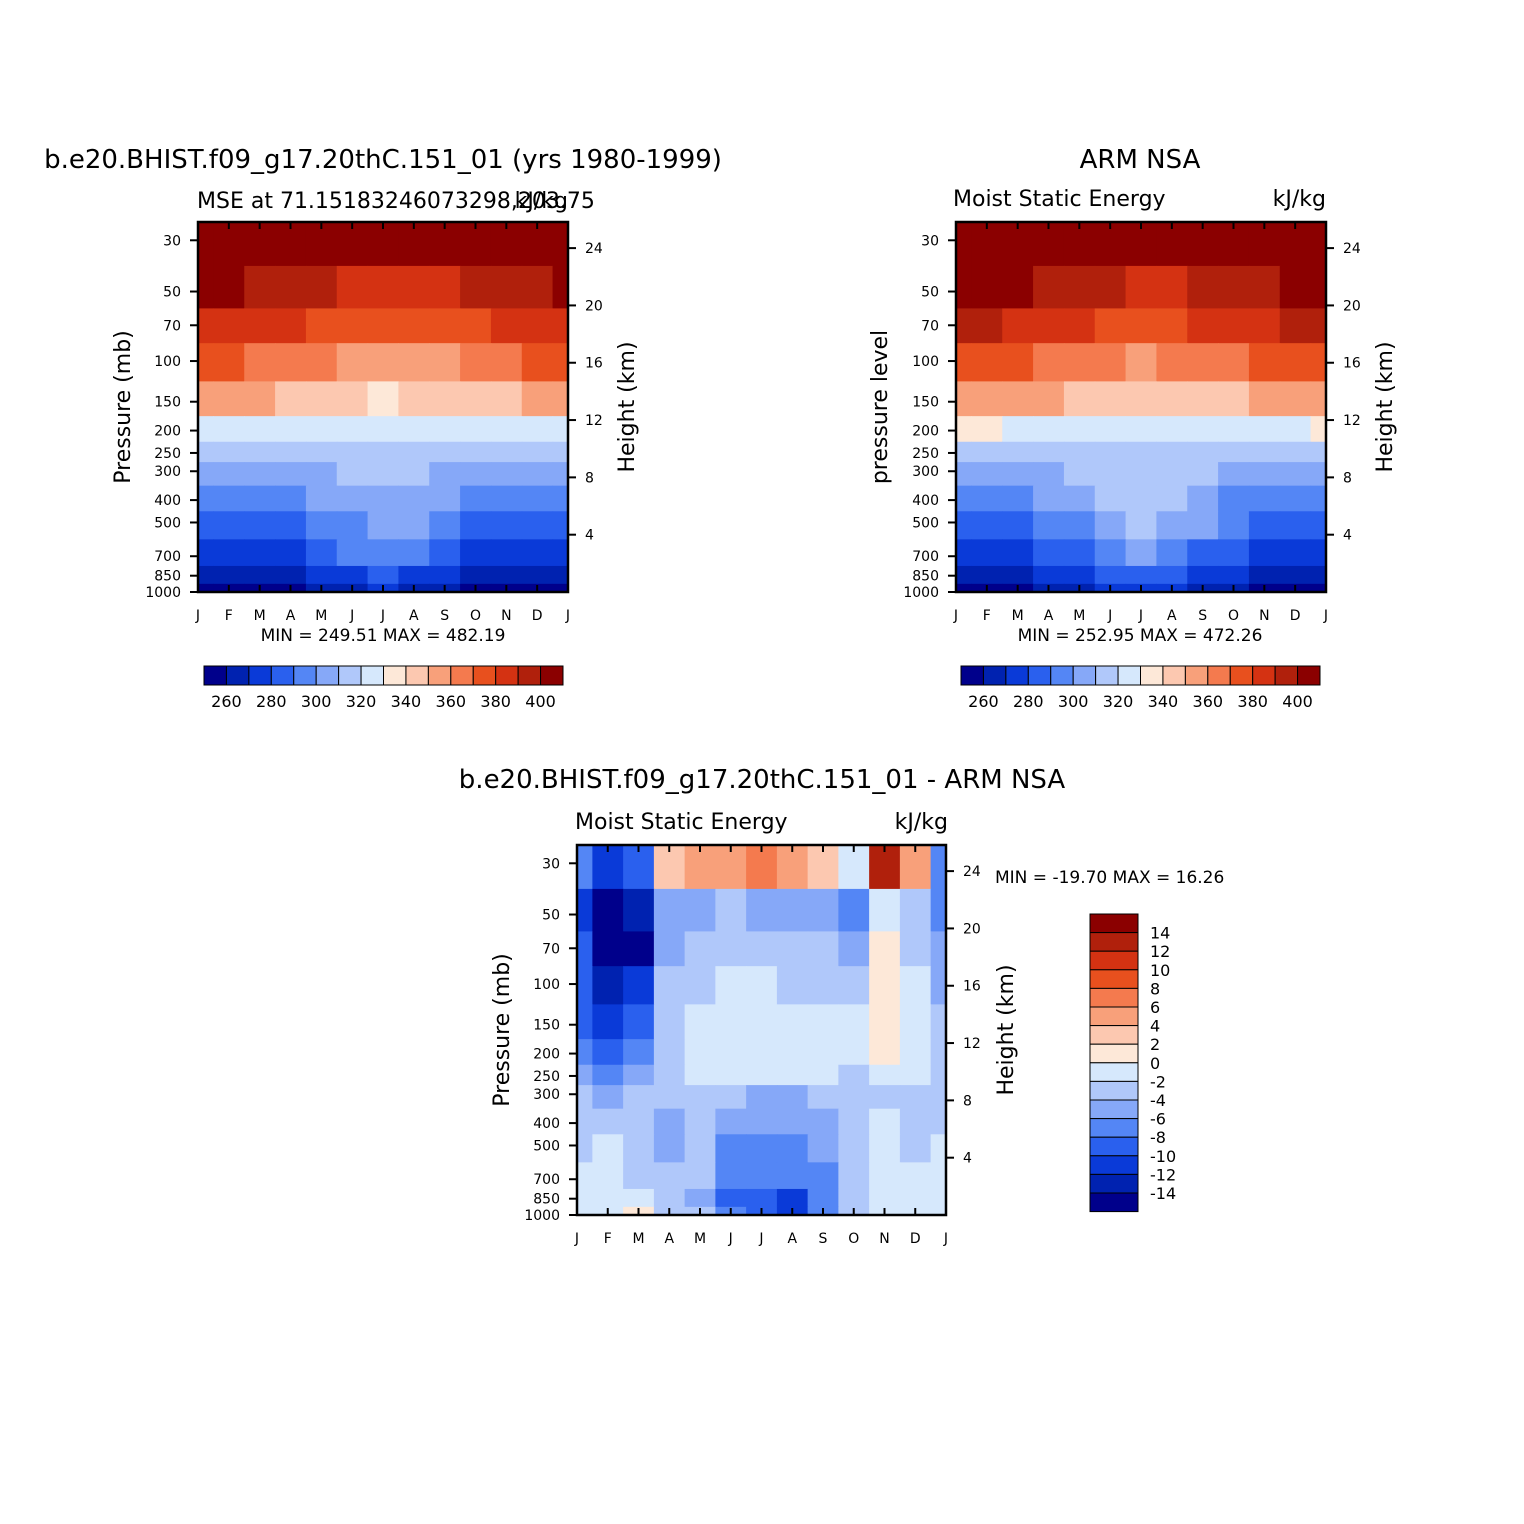 The width and height of the screenshot is (1524, 1524). I want to click on x-tick-label: N, so click(1264, 616).